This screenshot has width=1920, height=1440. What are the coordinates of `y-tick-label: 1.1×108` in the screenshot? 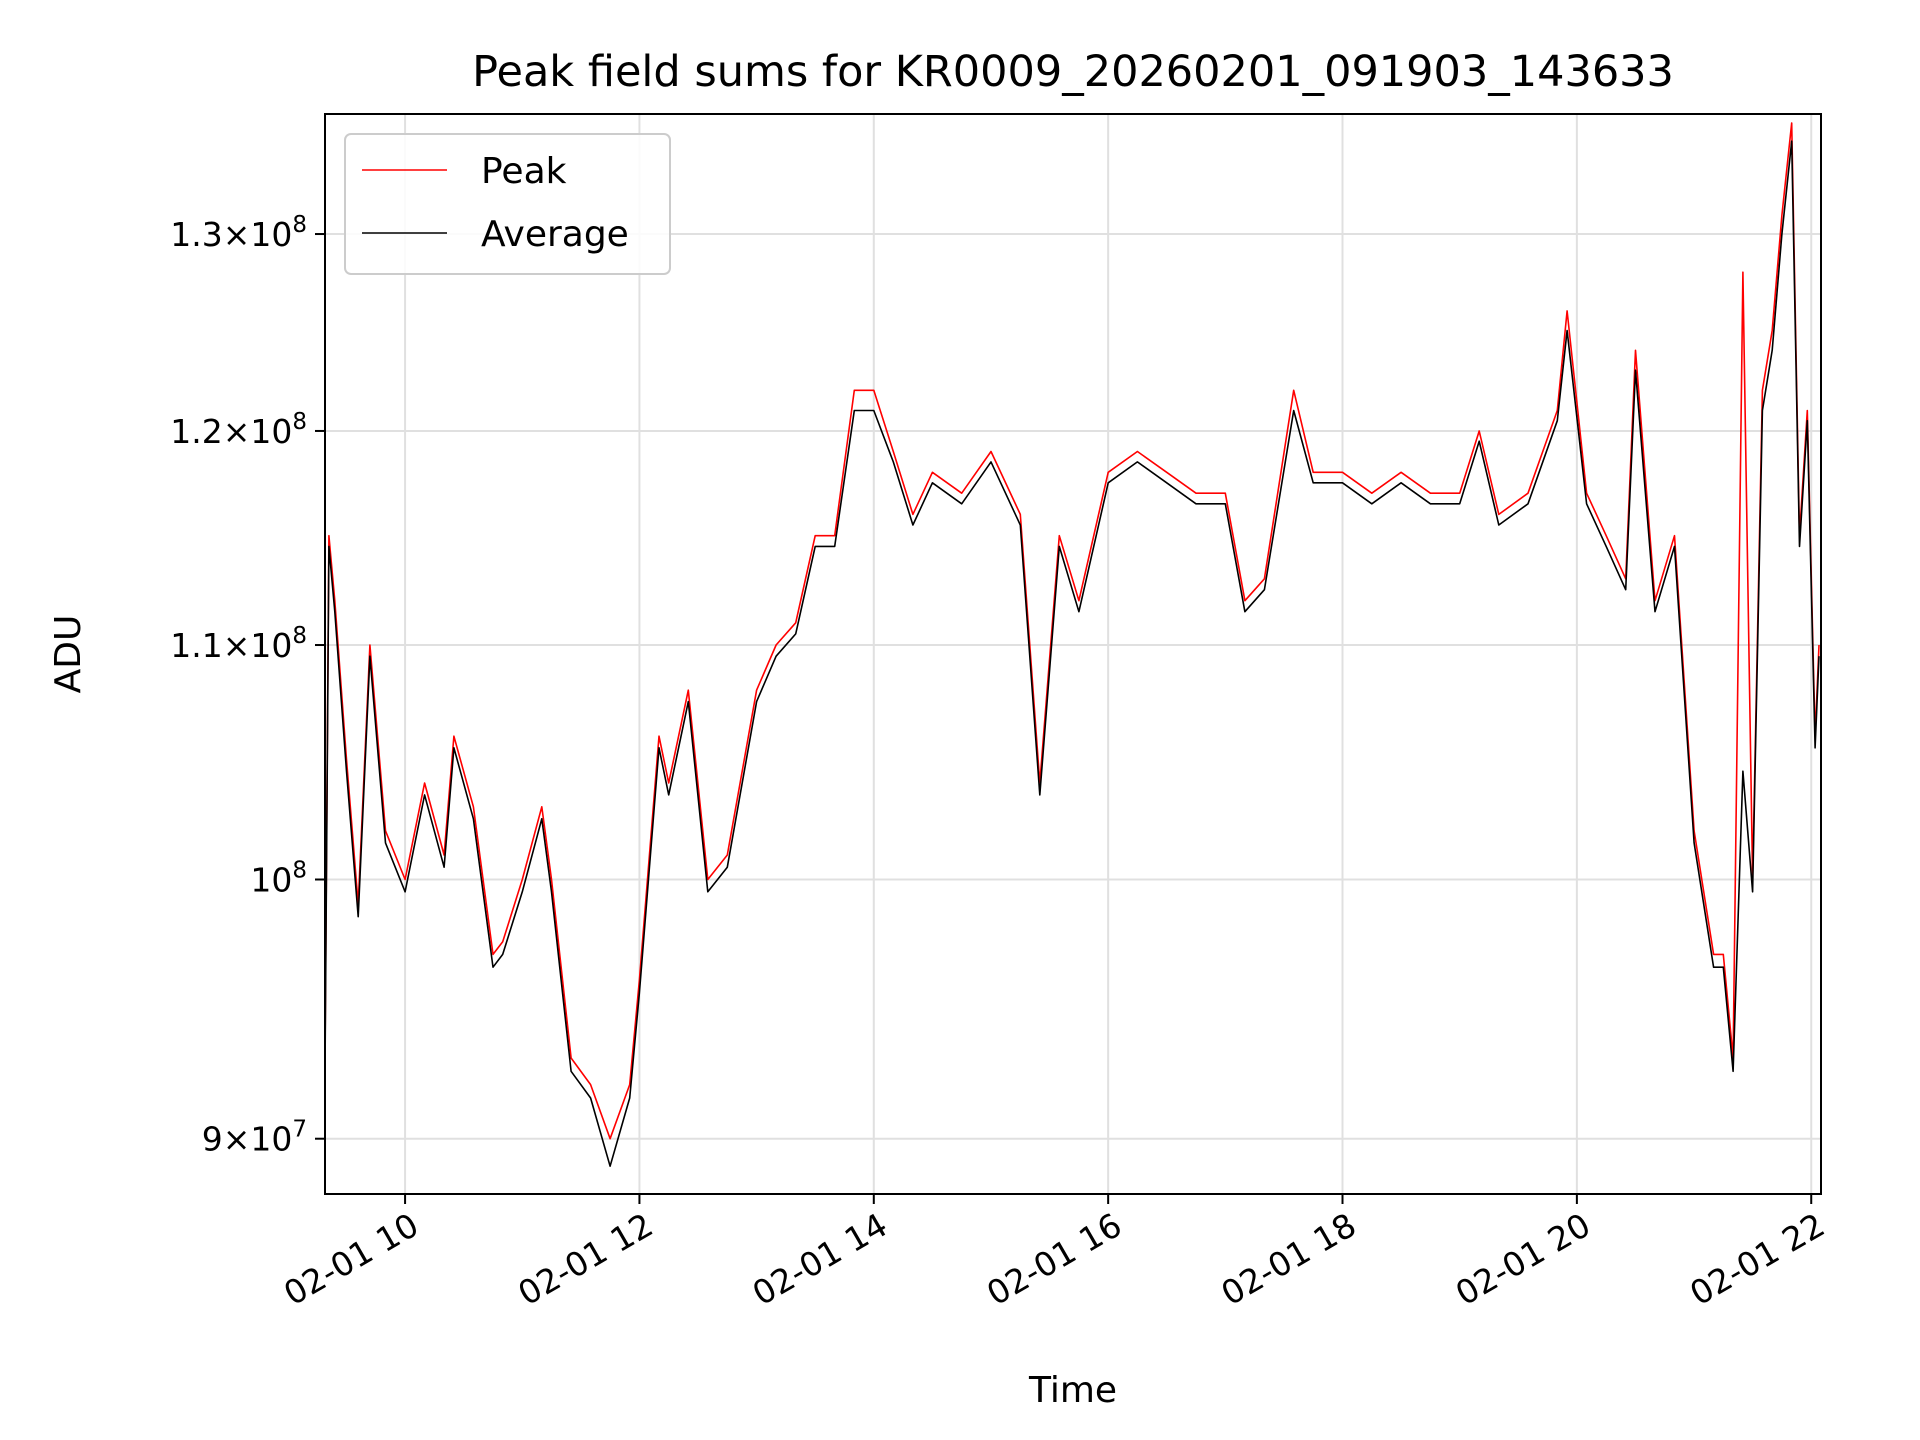 It's located at (238, 644).